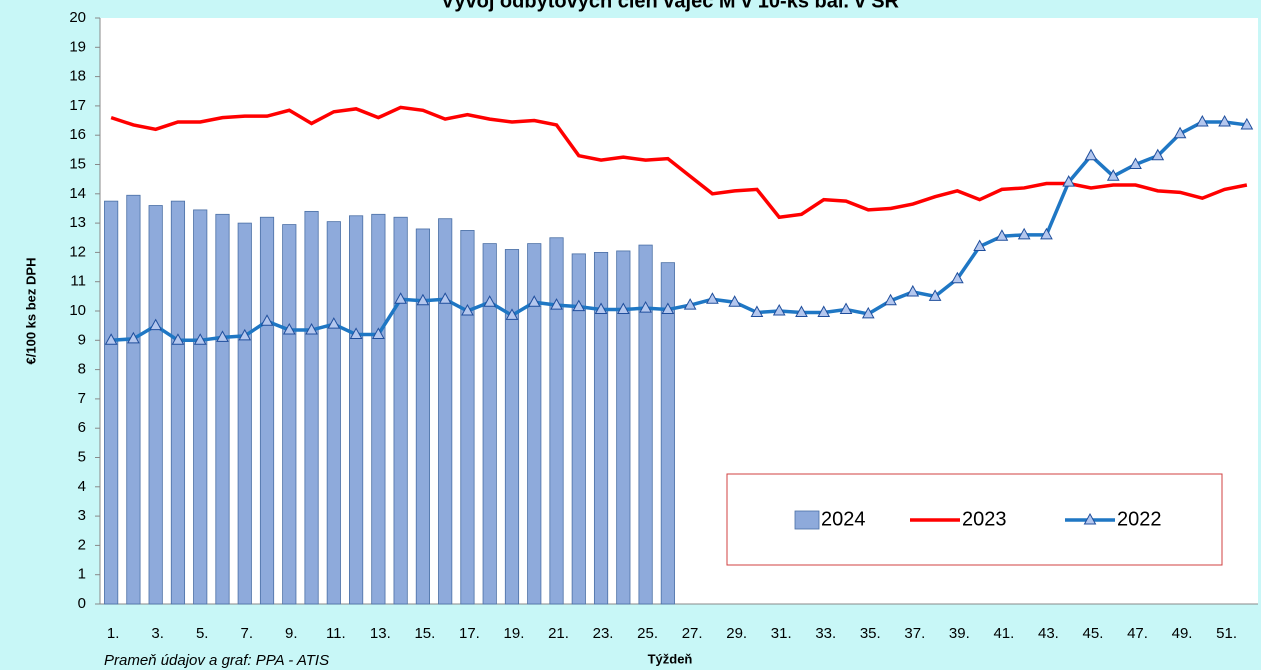  Describe the element at coordinates (82, 544) in the screenshot. I see `y-tick-label: 2` at that location.